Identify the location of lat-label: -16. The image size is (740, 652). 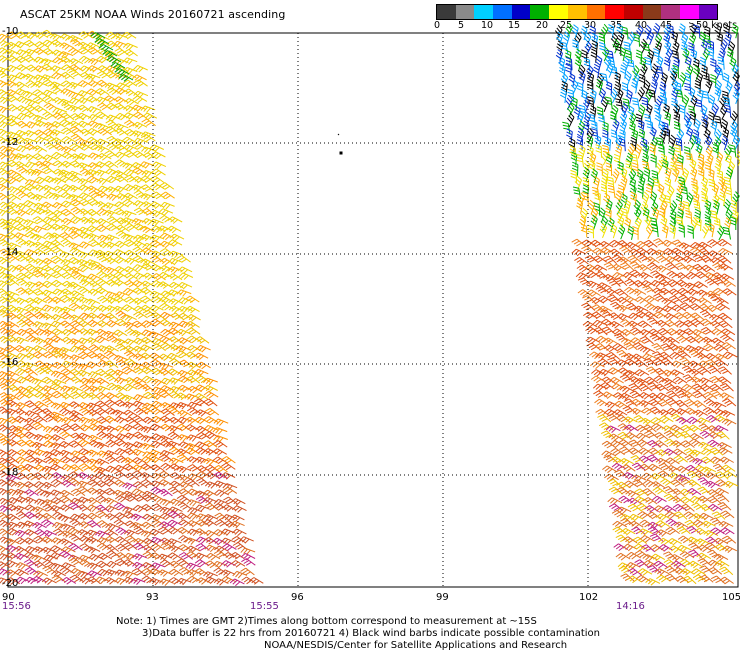
(10, 362).